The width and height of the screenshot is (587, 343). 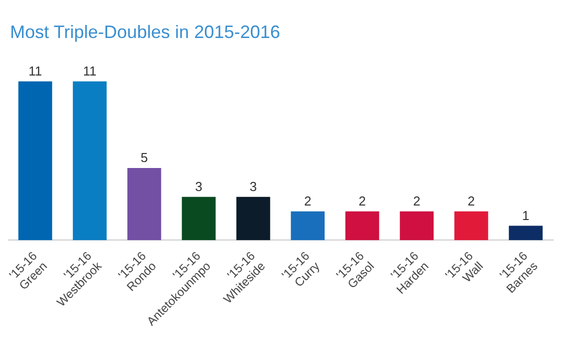 I want to click on data-label: 1, so click(x=526, y=215).